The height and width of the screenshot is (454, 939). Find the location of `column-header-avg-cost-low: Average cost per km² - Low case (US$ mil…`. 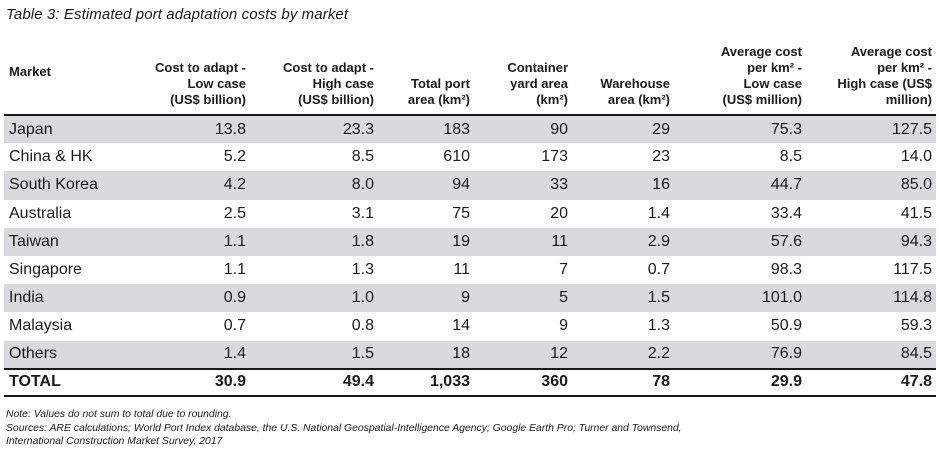

column-header-avg-cost-low: Average cost per km² - Low case (US$ mil… is located at coordinates (740, 73).